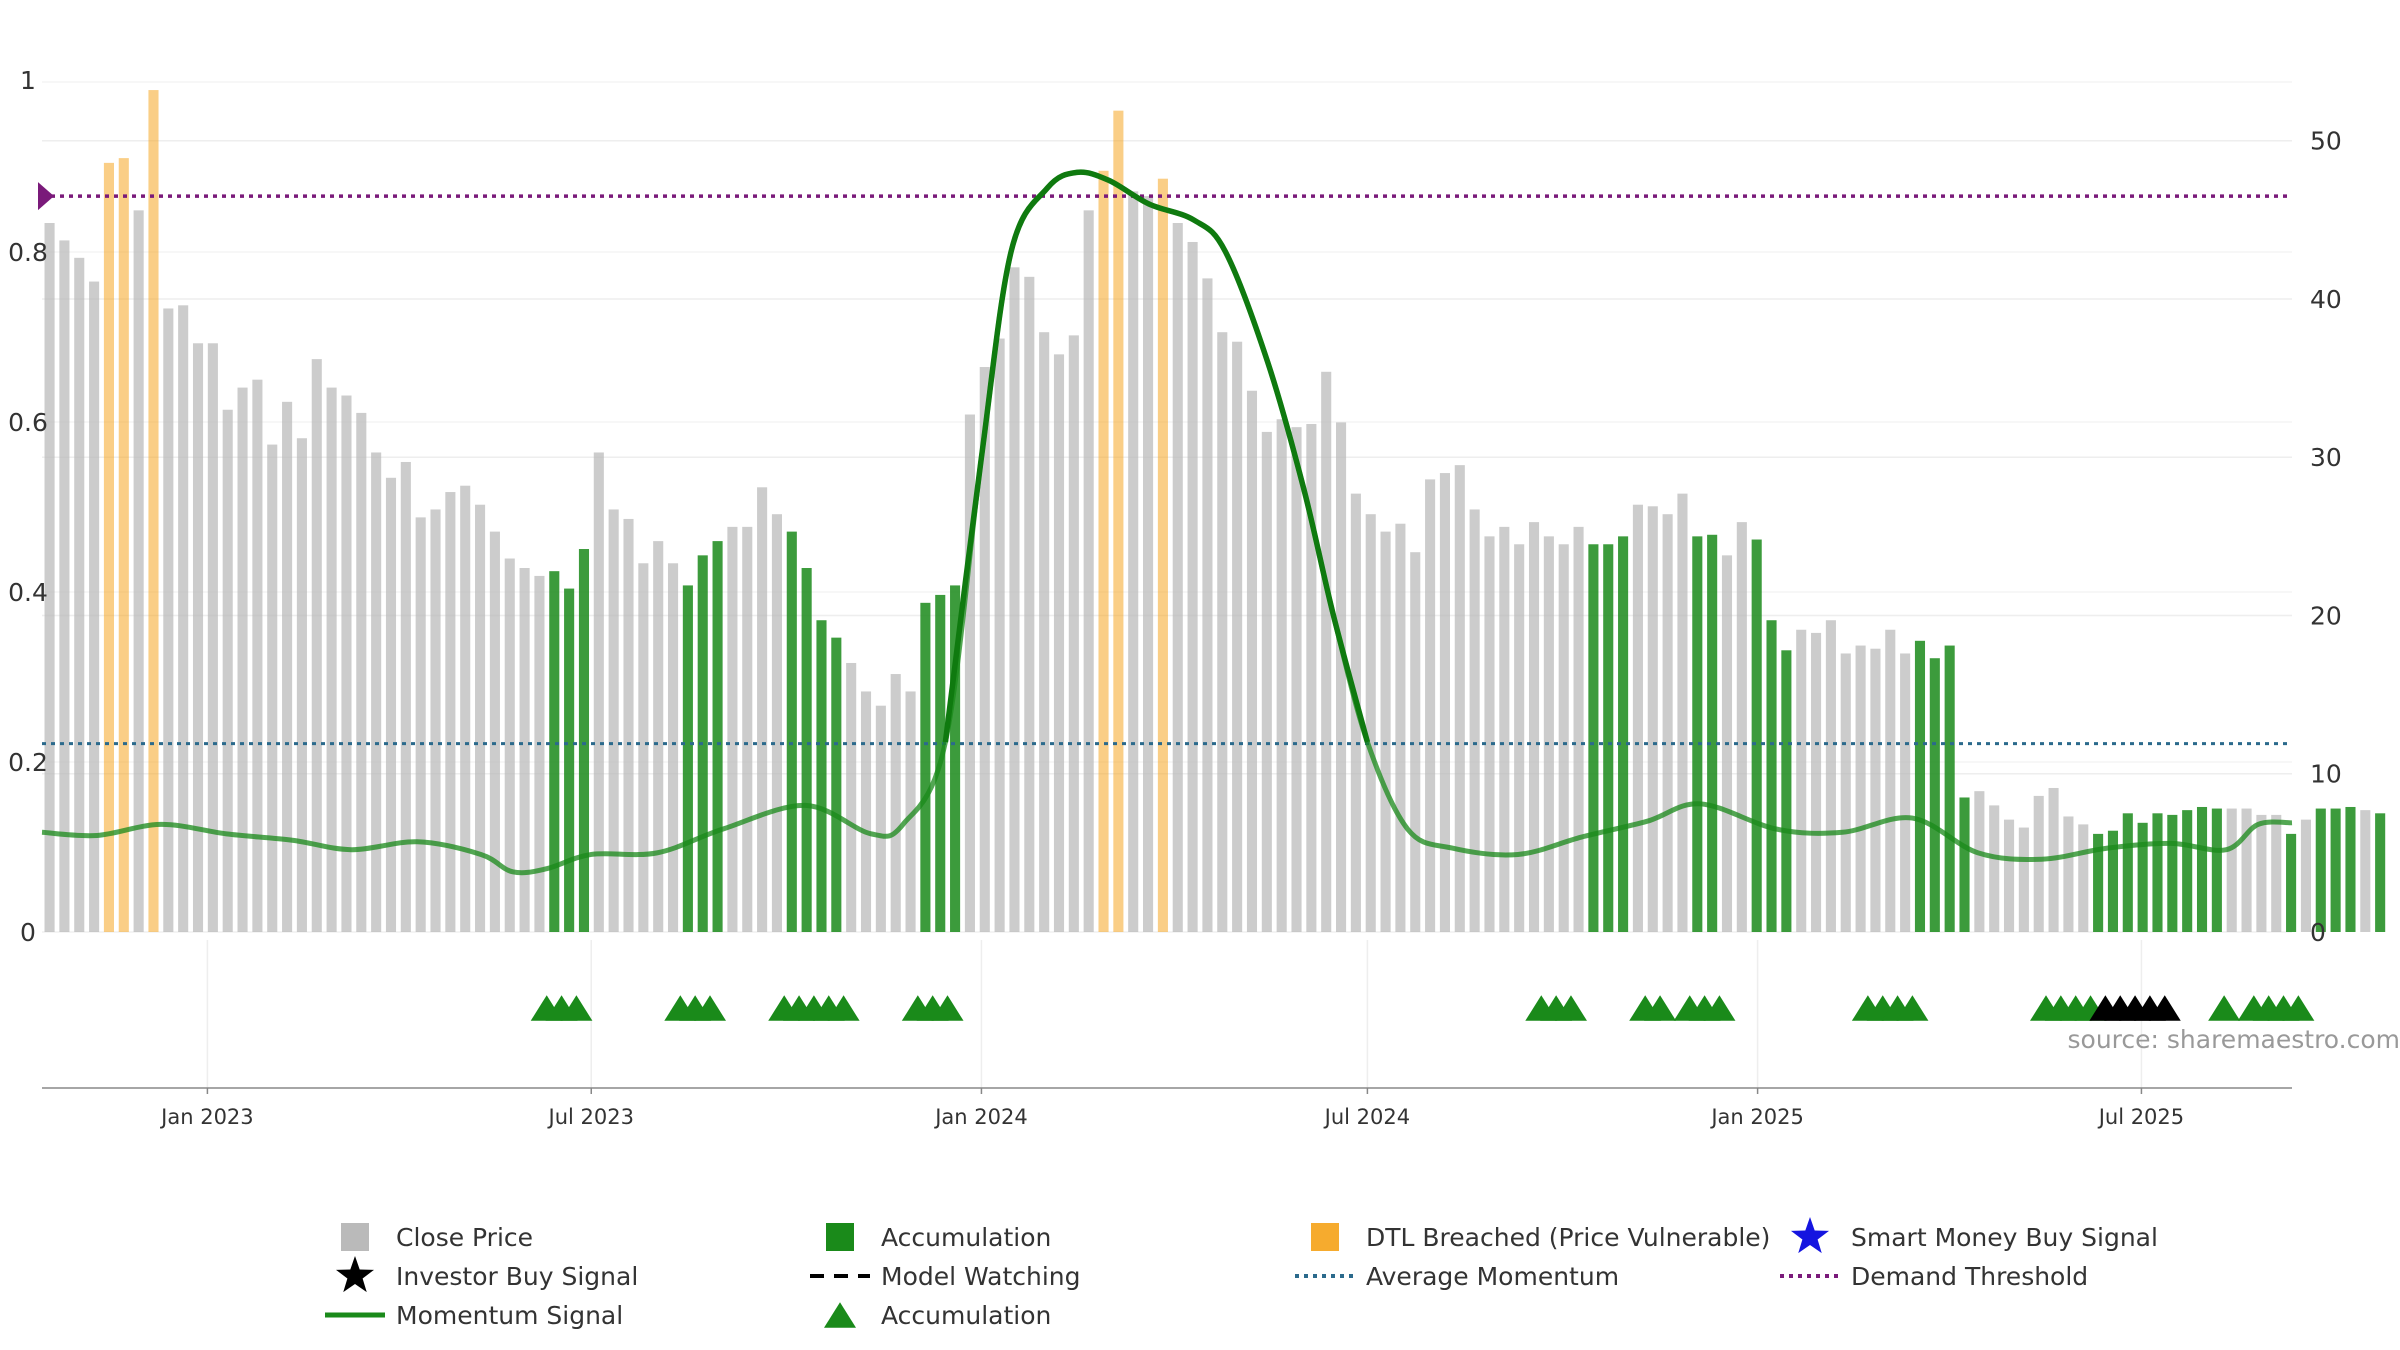 This screenshot has width=2400, height=1350. What do you see at coordinates (28, 252) in the screenshot?
I see `left-axis-tick-label: 0.8` at bounding box center [28, 252].